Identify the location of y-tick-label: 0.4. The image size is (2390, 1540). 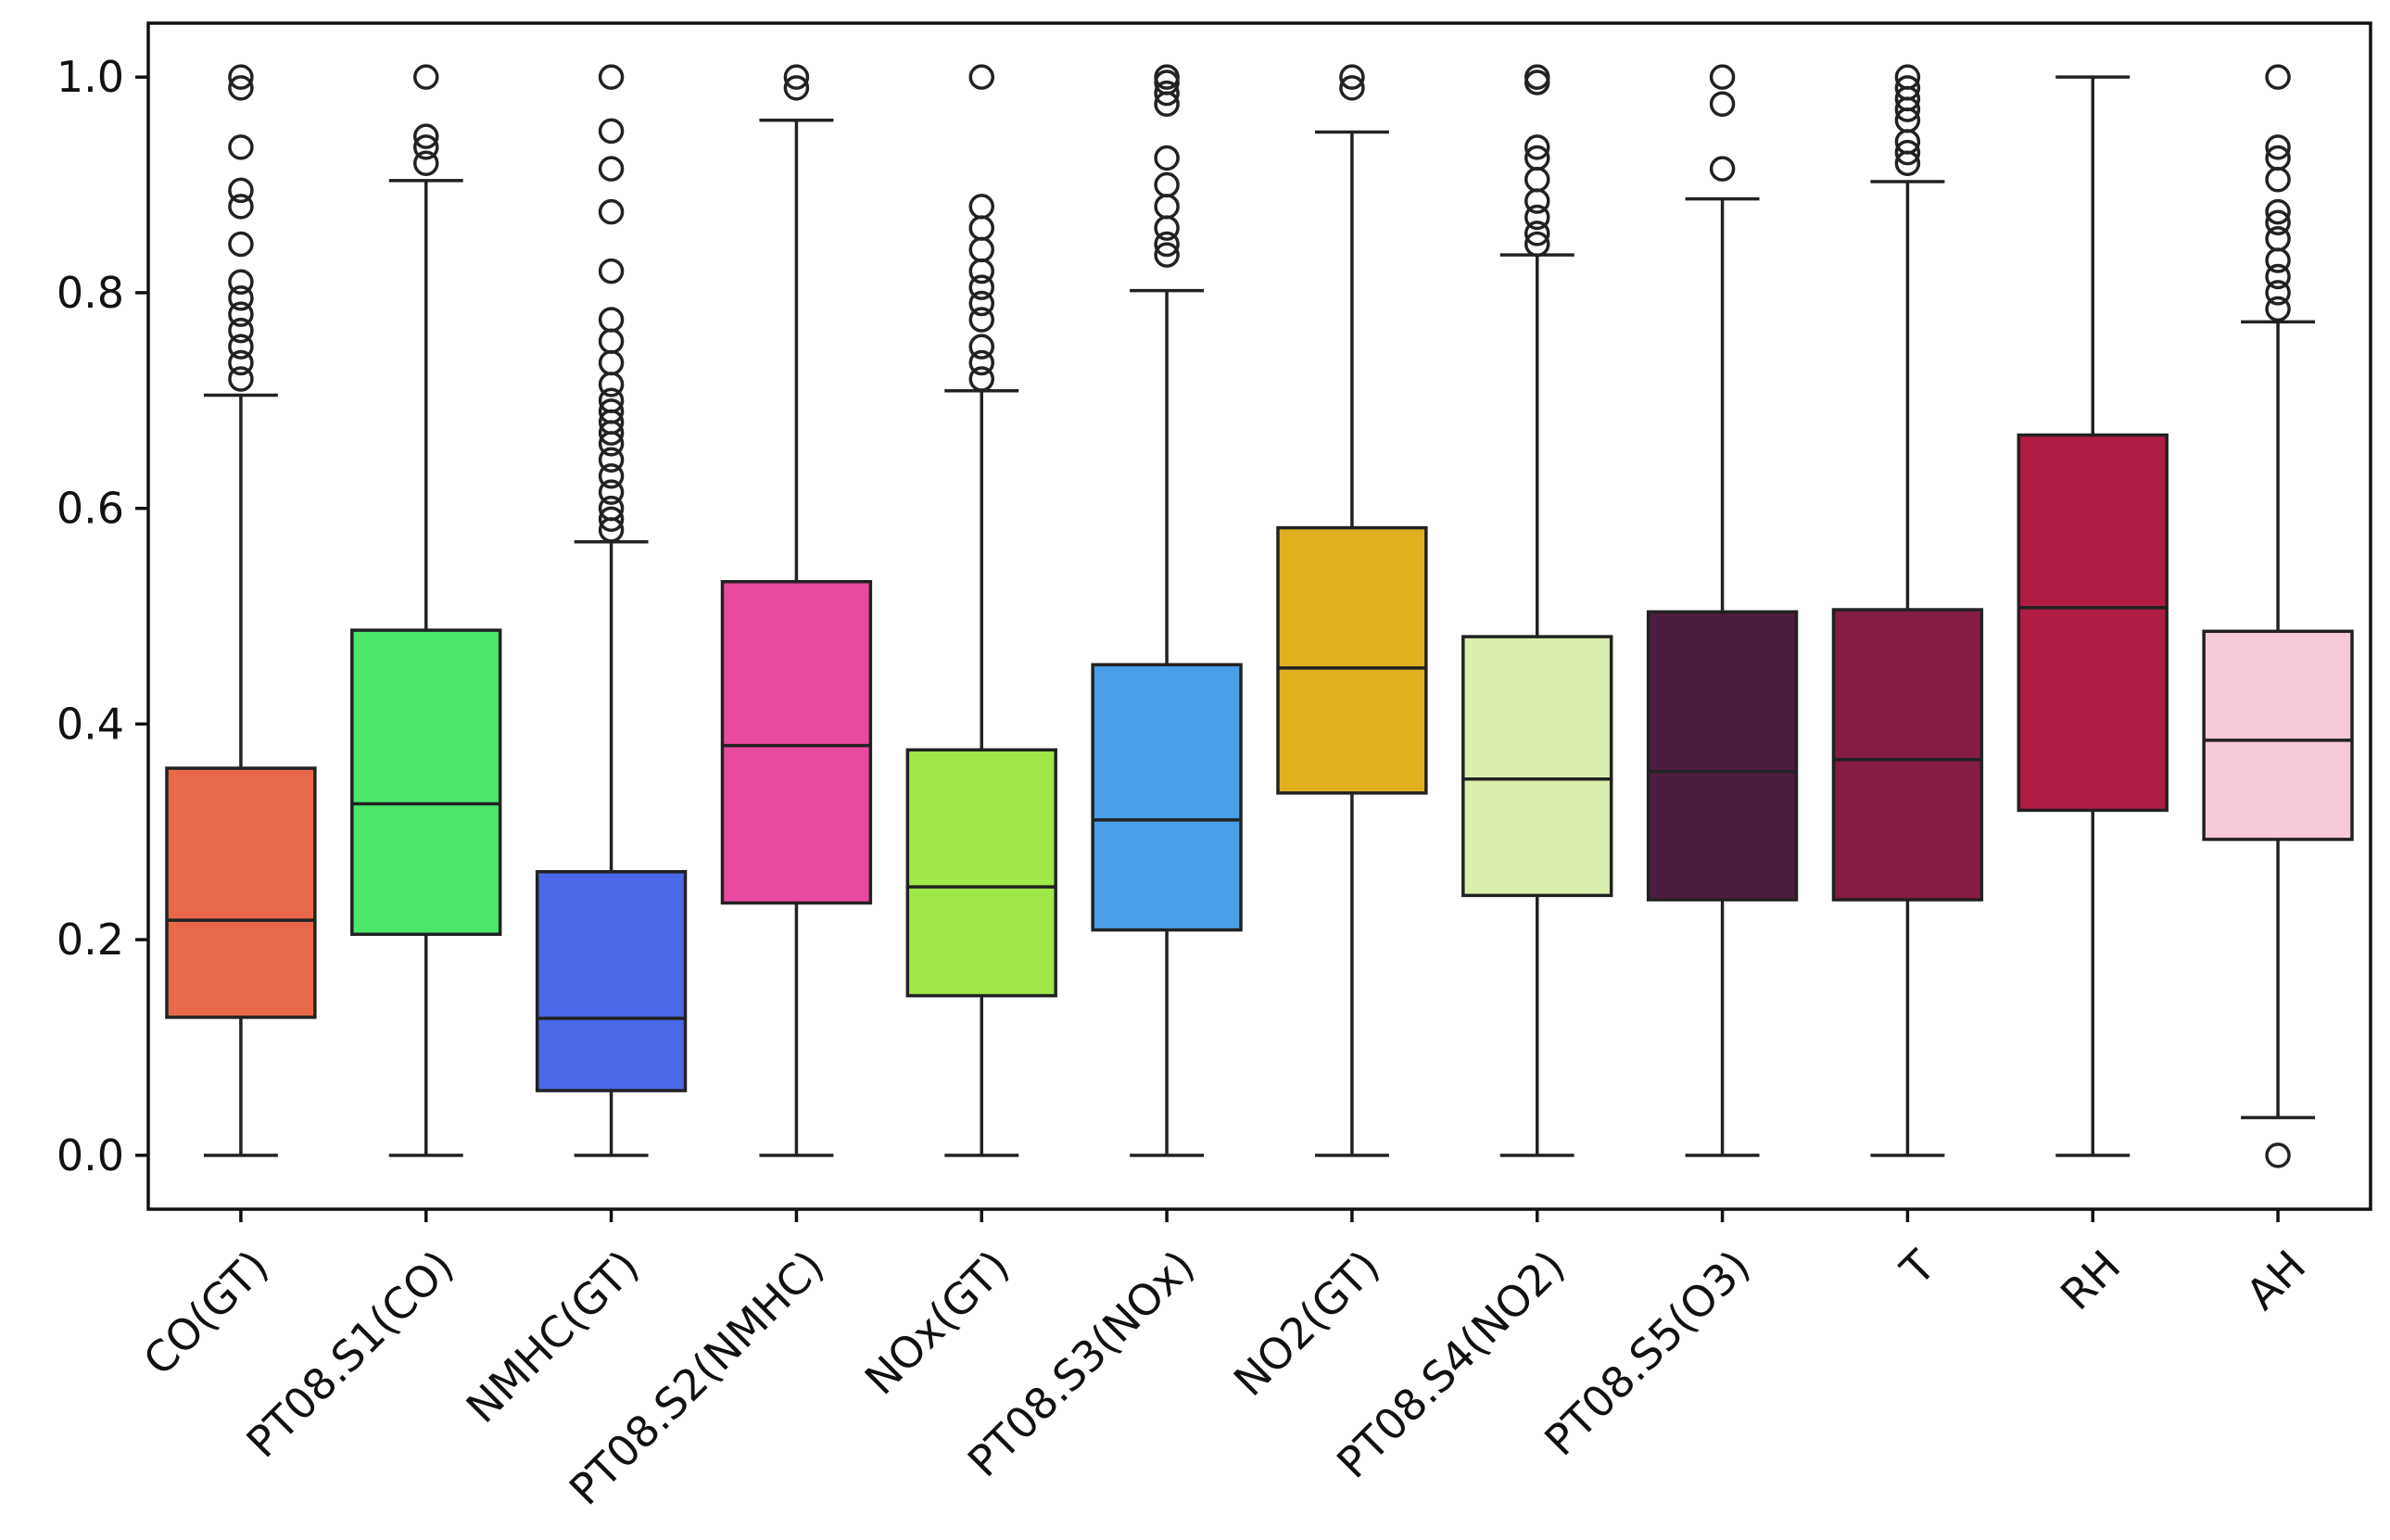
(91, 724).